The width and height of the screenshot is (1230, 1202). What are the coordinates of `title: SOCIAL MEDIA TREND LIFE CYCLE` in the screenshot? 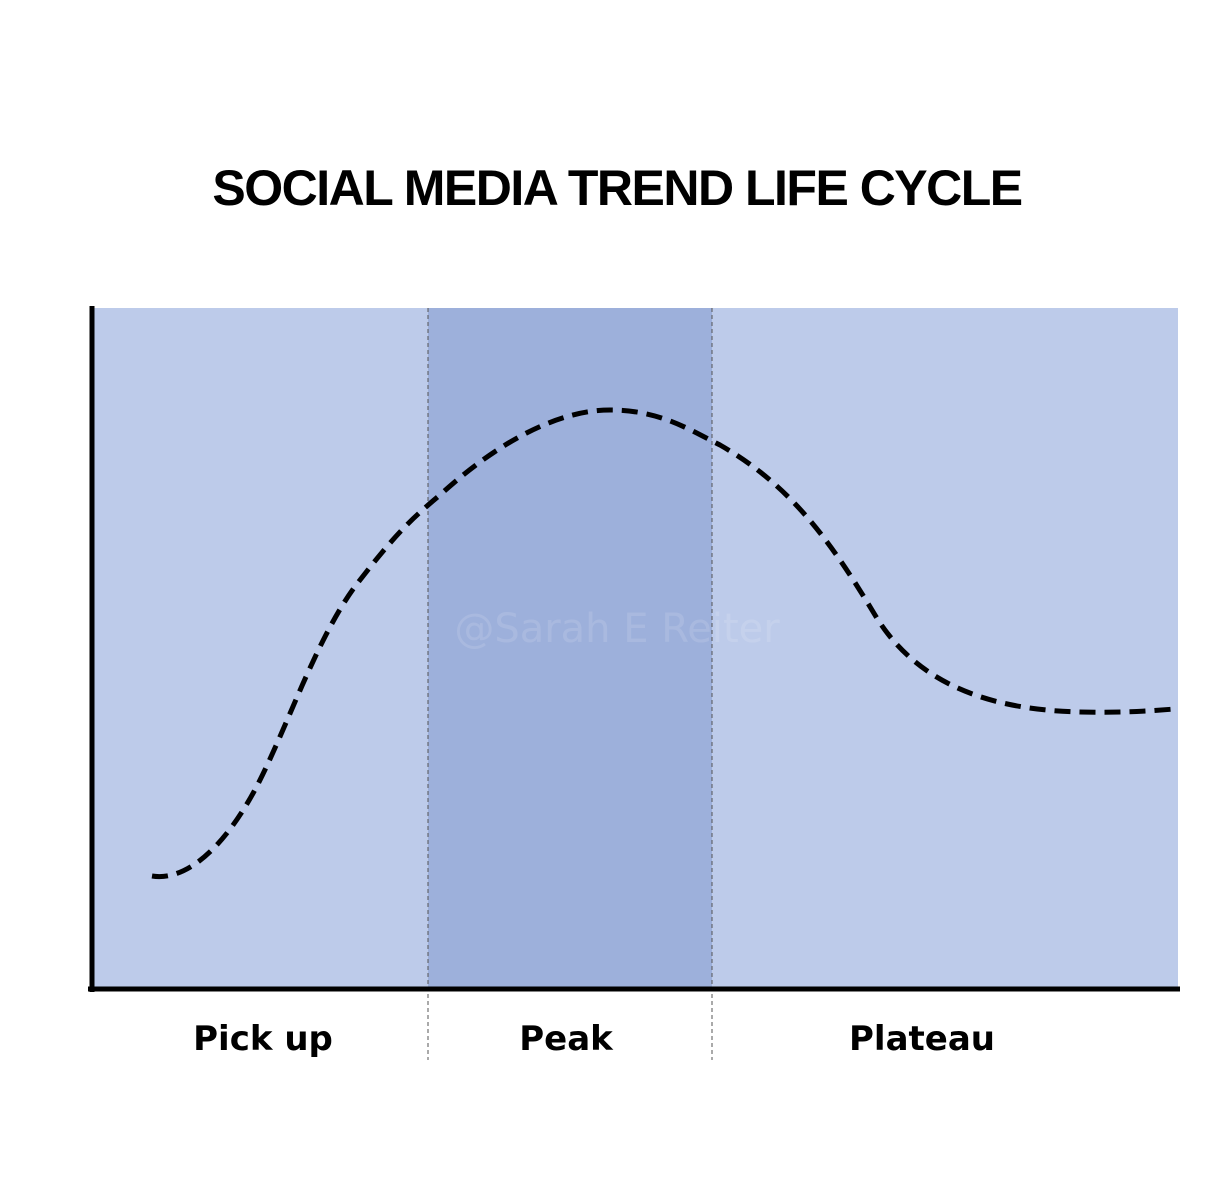 It's located at (616, 188).